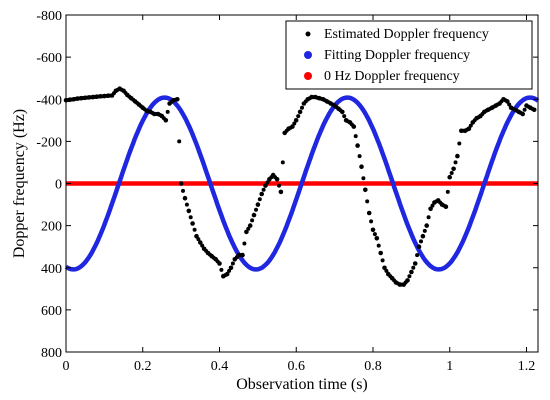 This screenshot has height=400, width=550. What do you see at coordinates (449, 366) in the screenshot?
I see `x-tick-label: 1` at bounding box center [449, 366].